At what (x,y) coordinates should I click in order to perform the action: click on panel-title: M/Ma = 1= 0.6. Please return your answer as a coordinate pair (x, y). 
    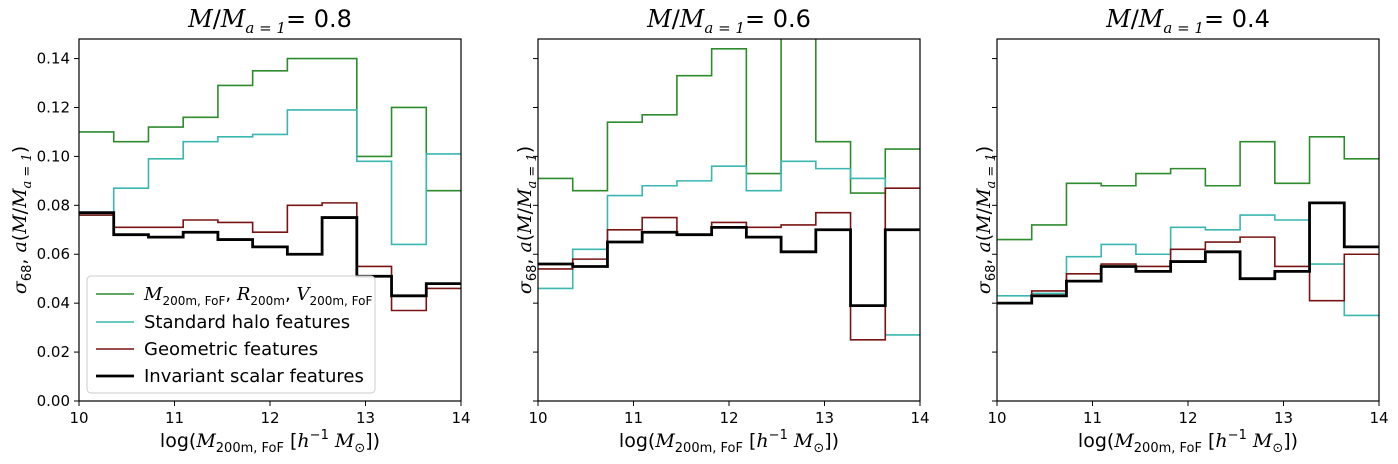
    Looking at the image, I should click on (728, 21).